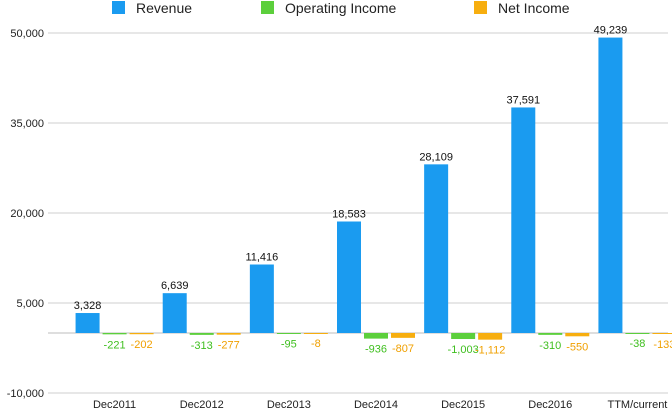 The image size is (672, 409). What do you see at coordinates (349, 215) in the screenshot?
I see `data-label: 18,583` at bounding box center [349, 215].